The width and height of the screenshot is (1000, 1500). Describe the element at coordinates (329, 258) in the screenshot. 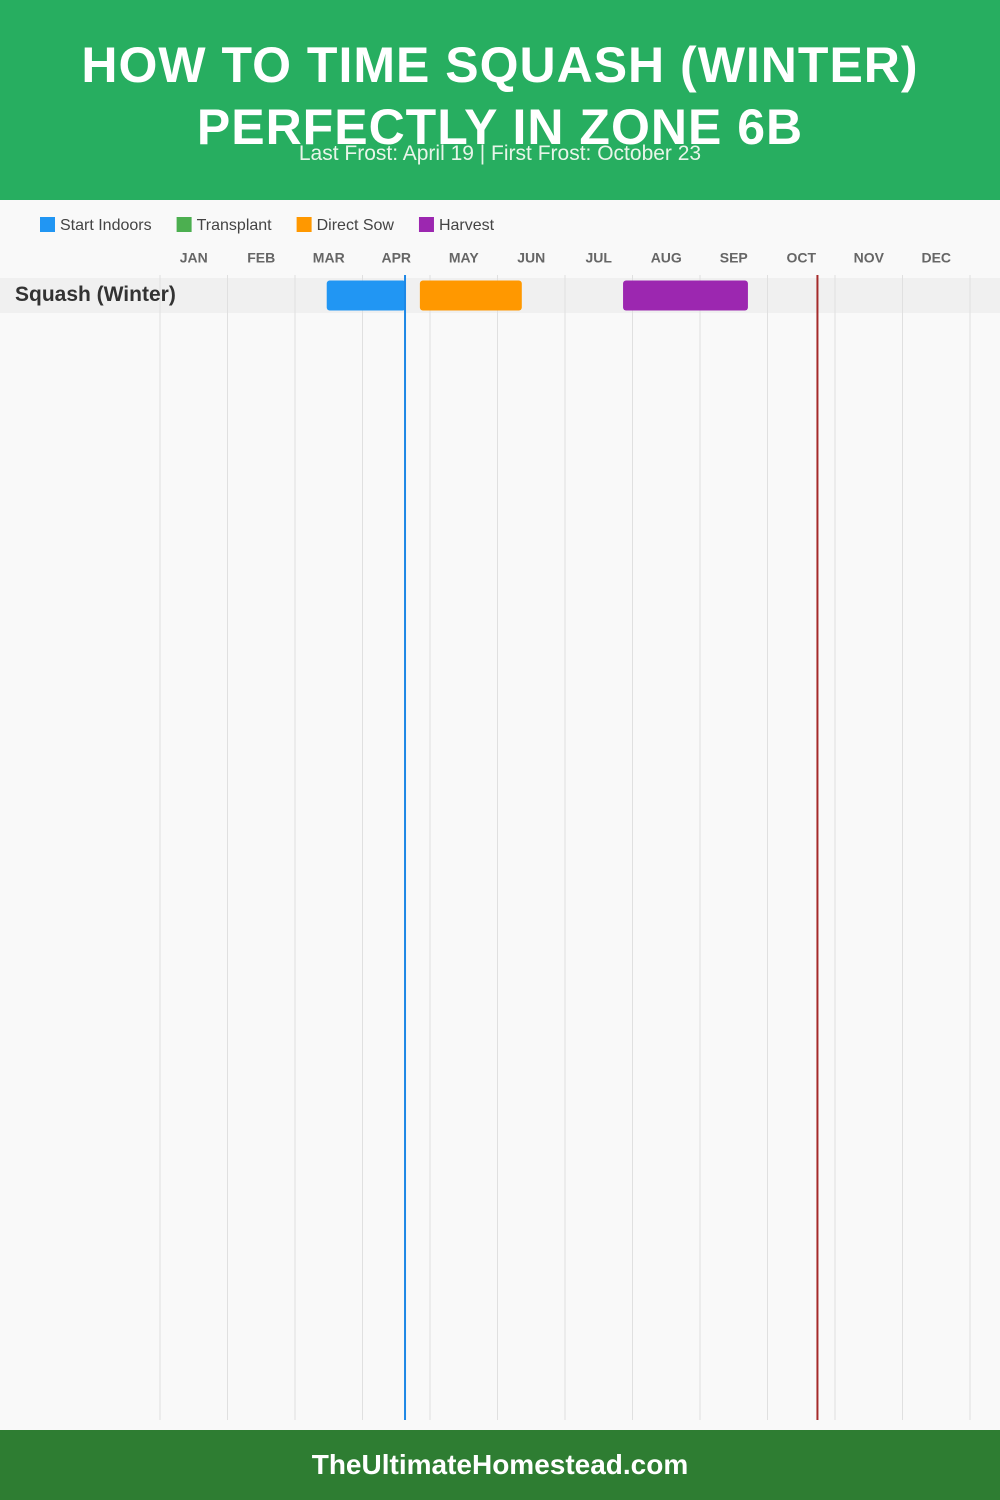

I see `month-label: MAR` at that location.